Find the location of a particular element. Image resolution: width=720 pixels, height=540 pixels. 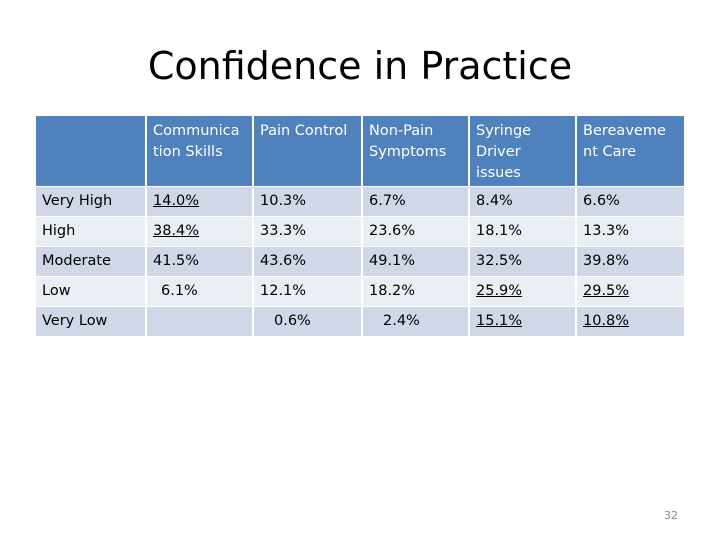

table-row: Low 6.1% 12.1% 18.2% 25.9% 29.5% is located at coordinates (360, 291).